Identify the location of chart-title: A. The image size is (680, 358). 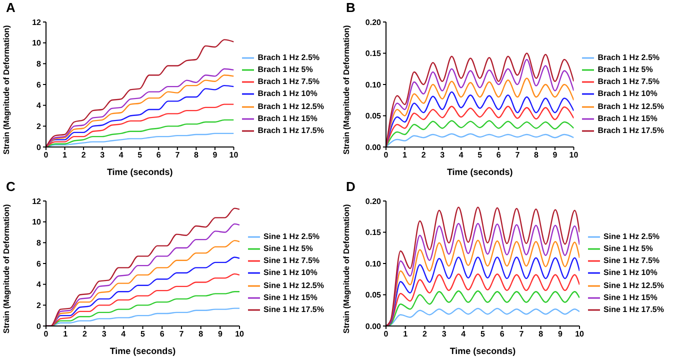
(11, 7).